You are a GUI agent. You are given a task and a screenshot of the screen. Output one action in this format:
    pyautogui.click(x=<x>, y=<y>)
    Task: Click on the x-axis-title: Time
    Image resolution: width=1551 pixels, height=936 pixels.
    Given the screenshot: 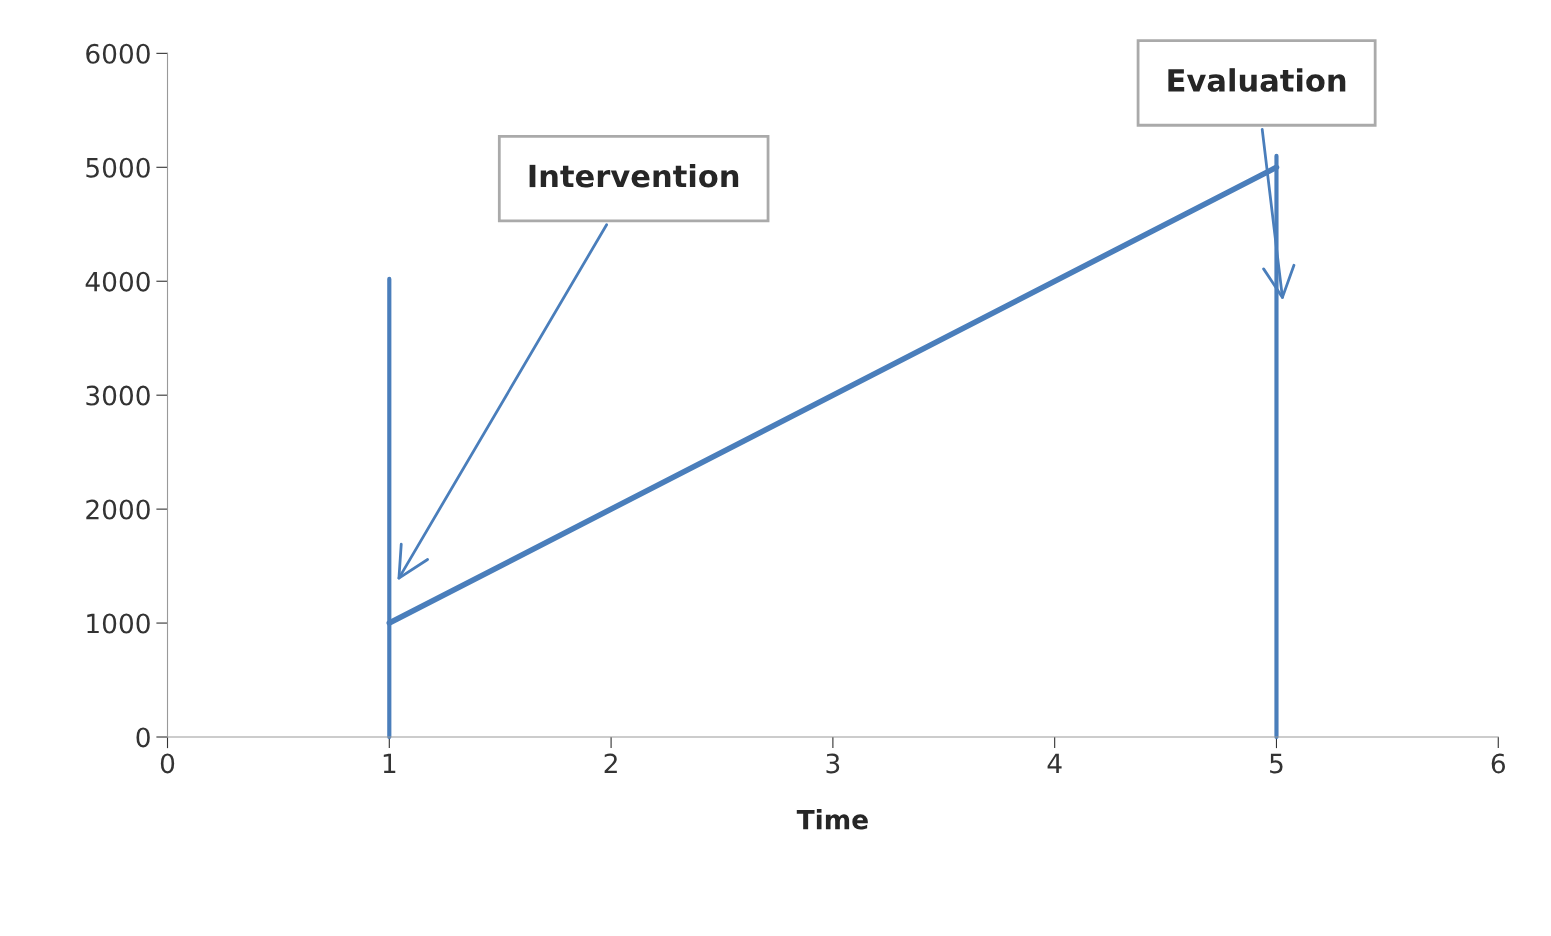 What is the action you would take?
    pyautogui.click(x=832, y=819)
    